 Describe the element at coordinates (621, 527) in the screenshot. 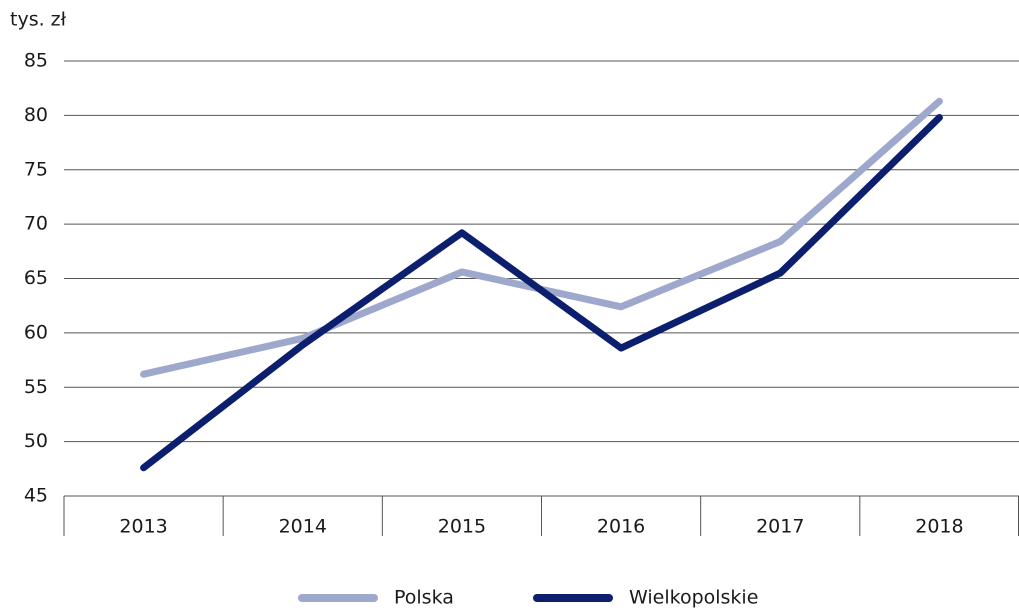

I see `x-tick-label: 2016` at that location.